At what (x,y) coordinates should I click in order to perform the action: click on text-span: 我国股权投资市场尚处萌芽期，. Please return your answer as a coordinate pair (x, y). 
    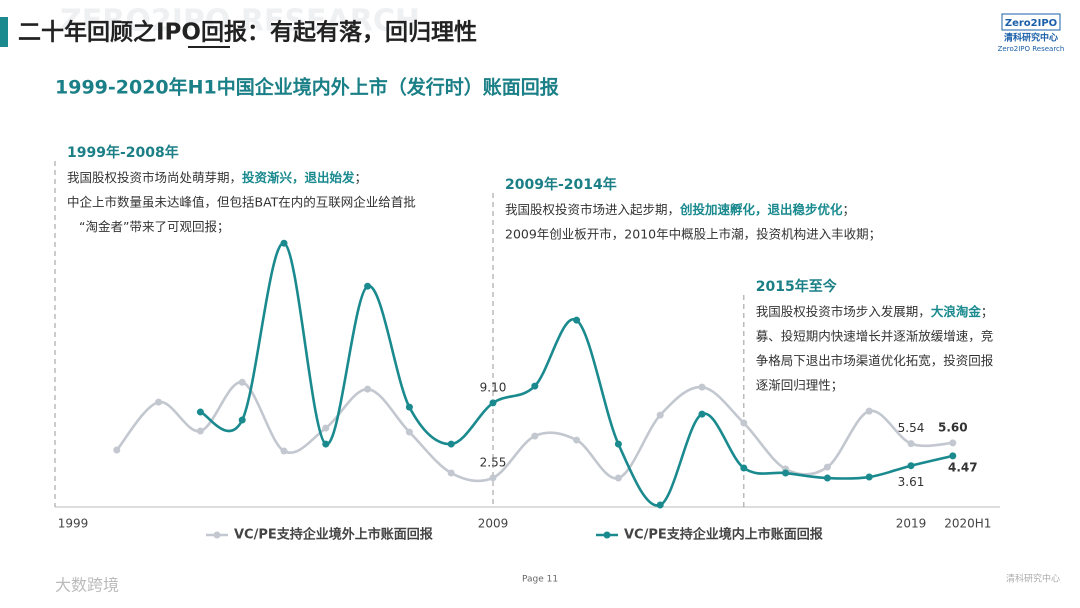
    Looking at the image, I should click on (154, 177).